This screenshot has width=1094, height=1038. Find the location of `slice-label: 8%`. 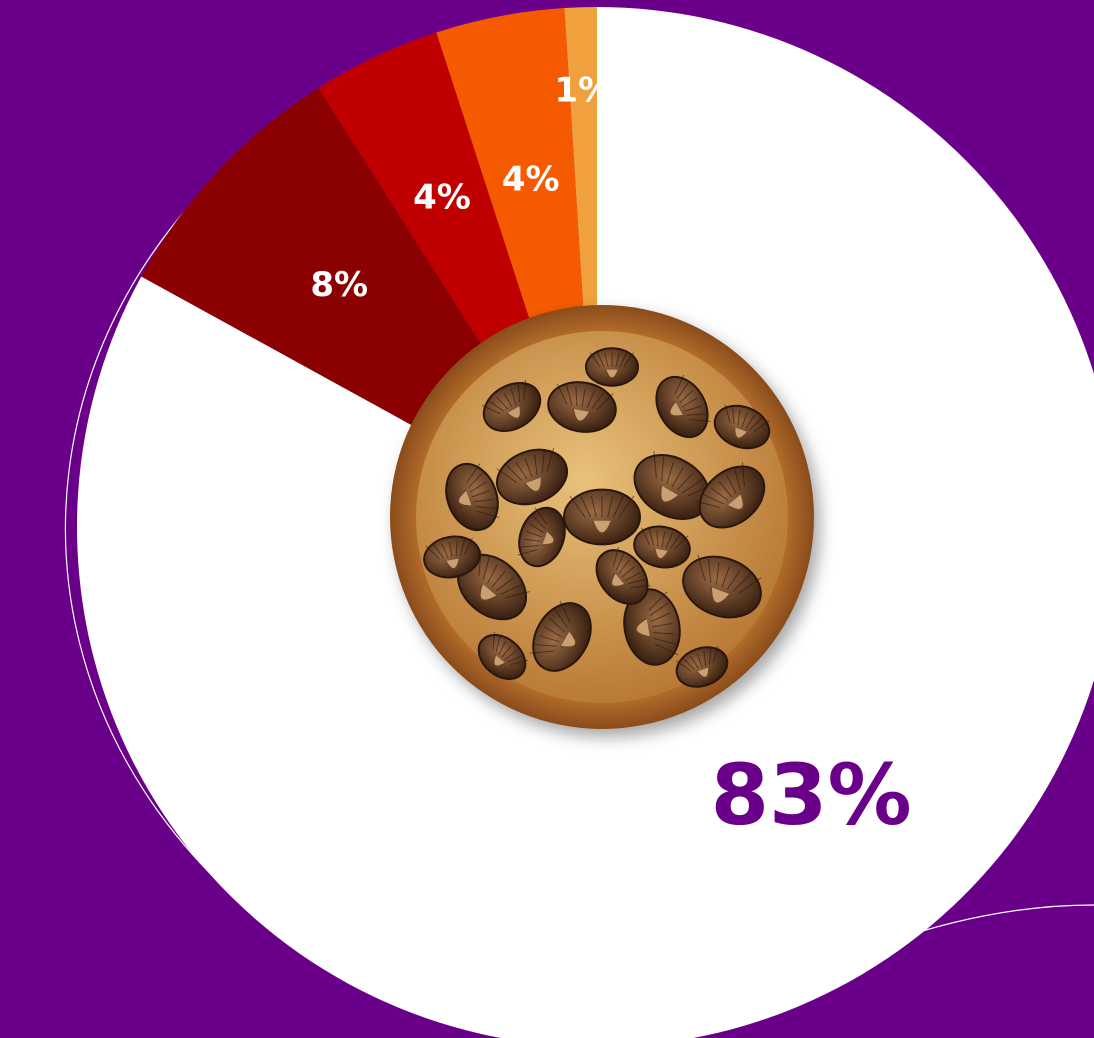

slice-label: 8% is located at coordinates (339, 285).